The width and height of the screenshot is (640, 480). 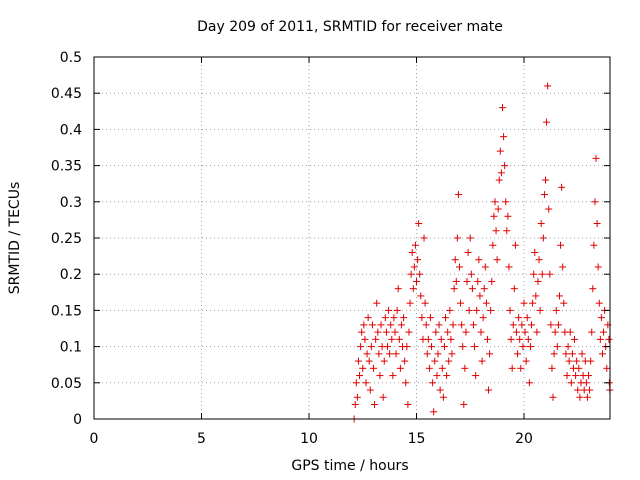 What do you see at coordinates (94, 439) in the screenshot?
I see `x-tick-label: 0` at bounding box center [94, 439].